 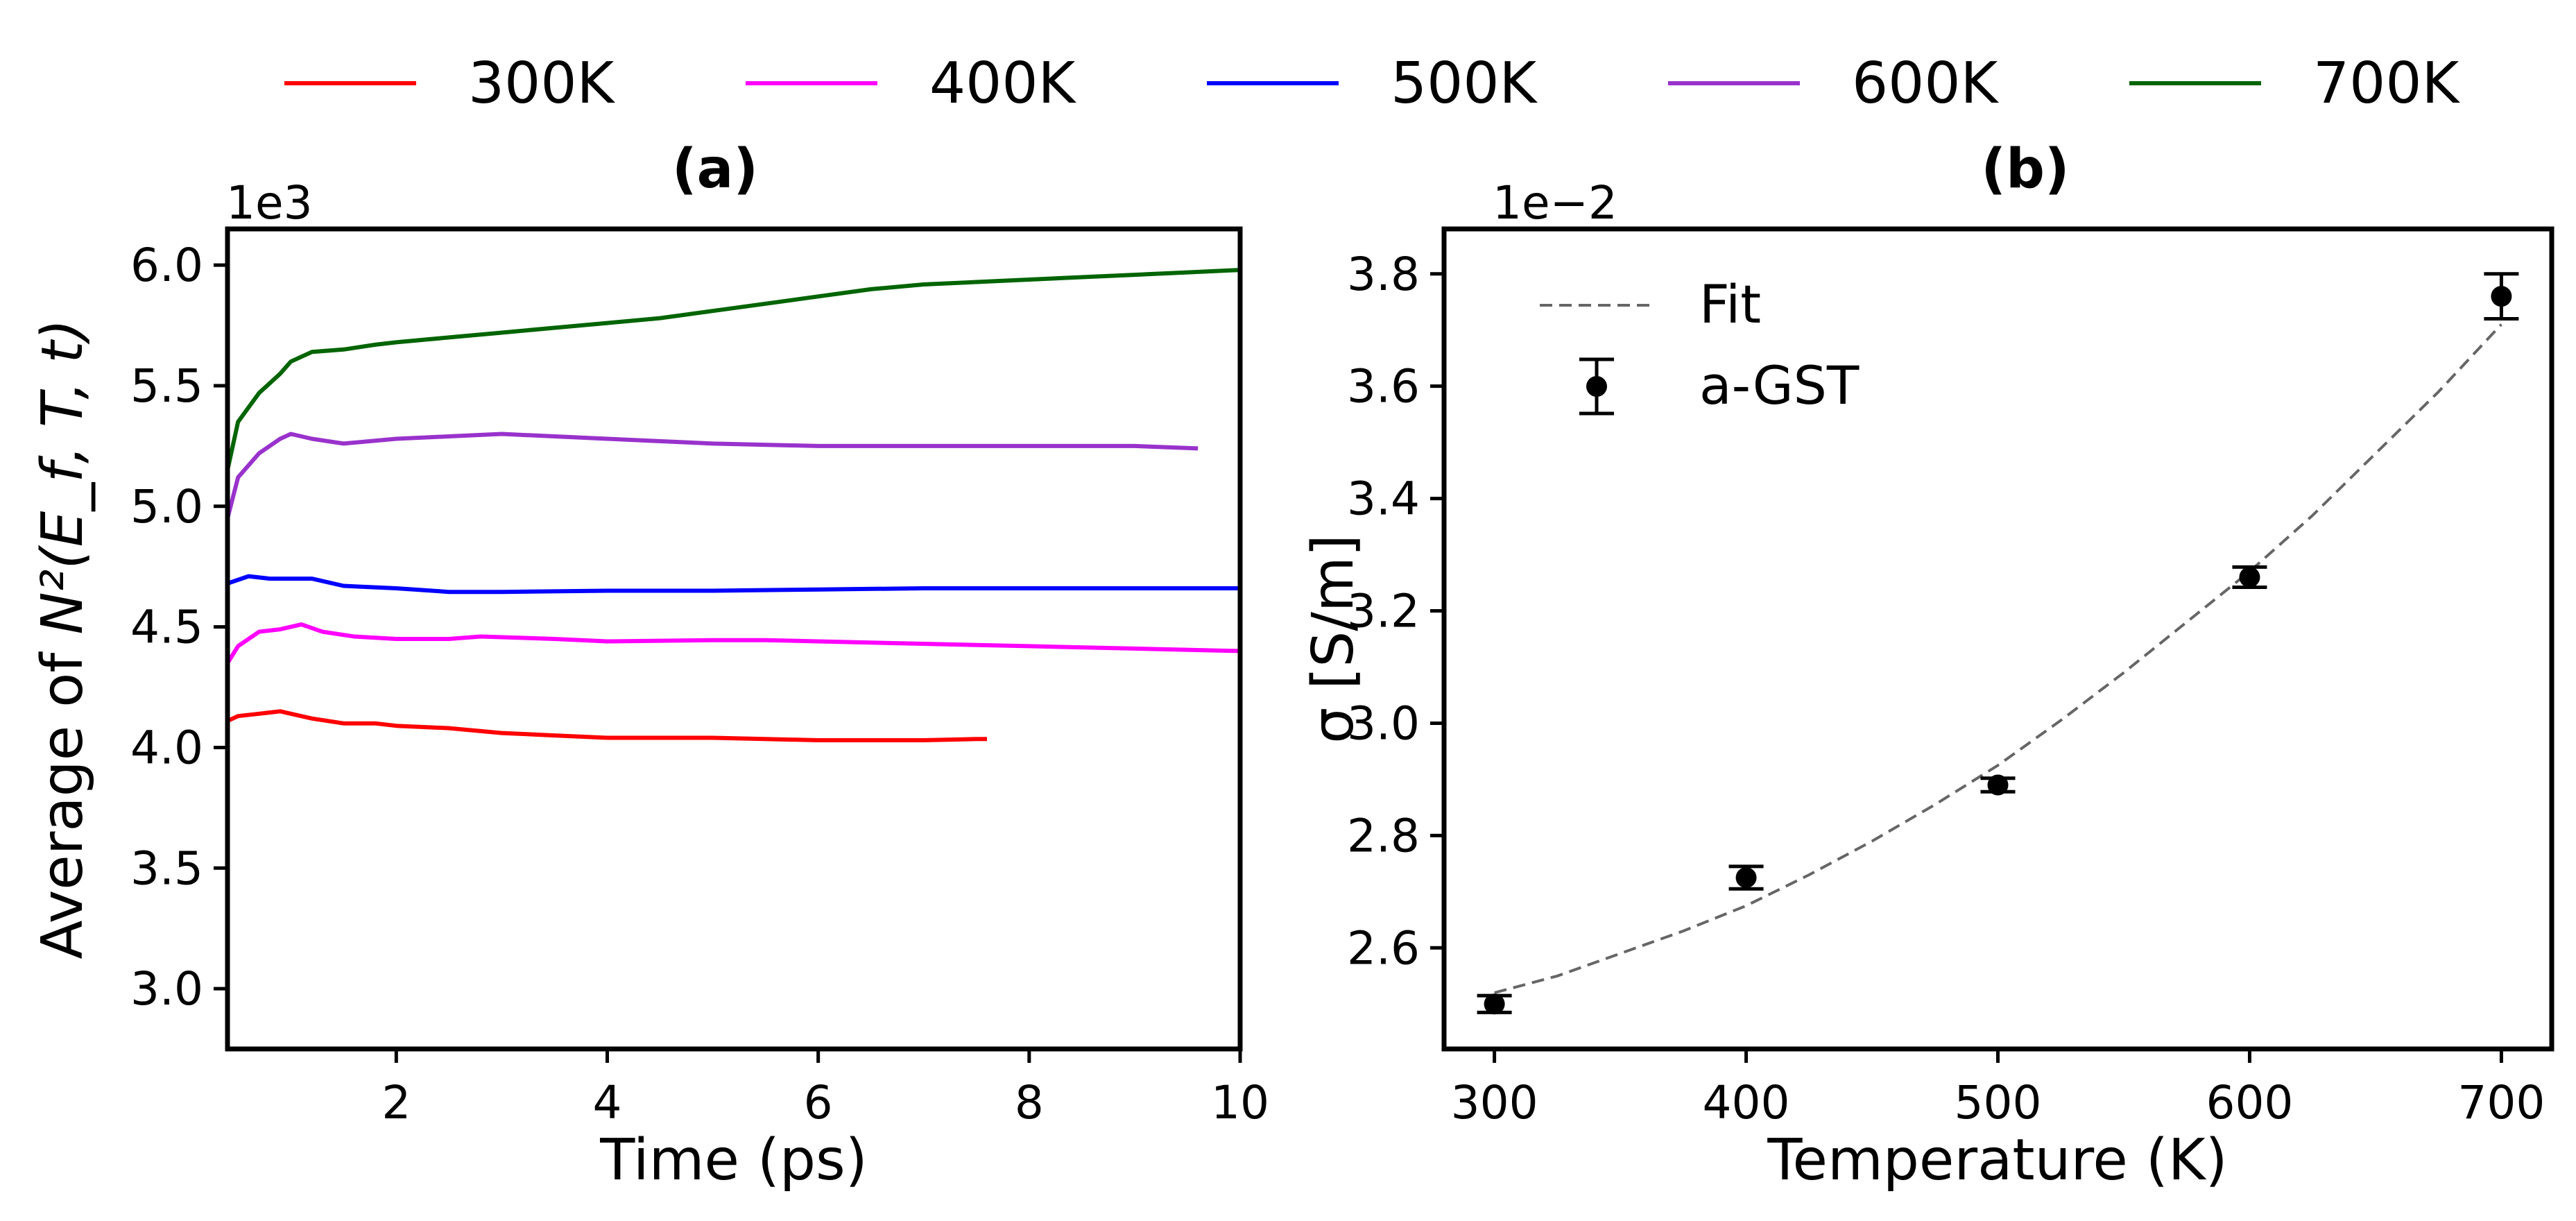 I want to click on a-ytick-label: 5.5, so click(x=166, y=386).